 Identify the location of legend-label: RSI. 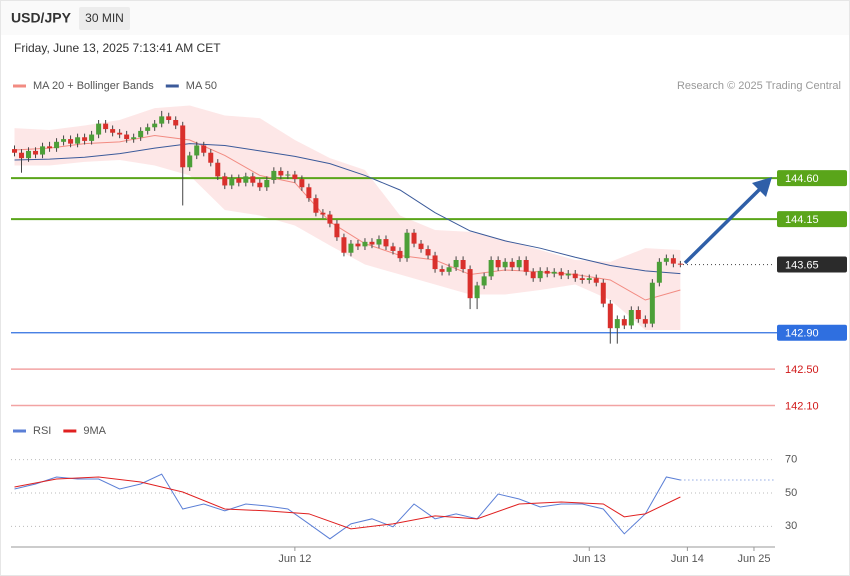
(42, 431).